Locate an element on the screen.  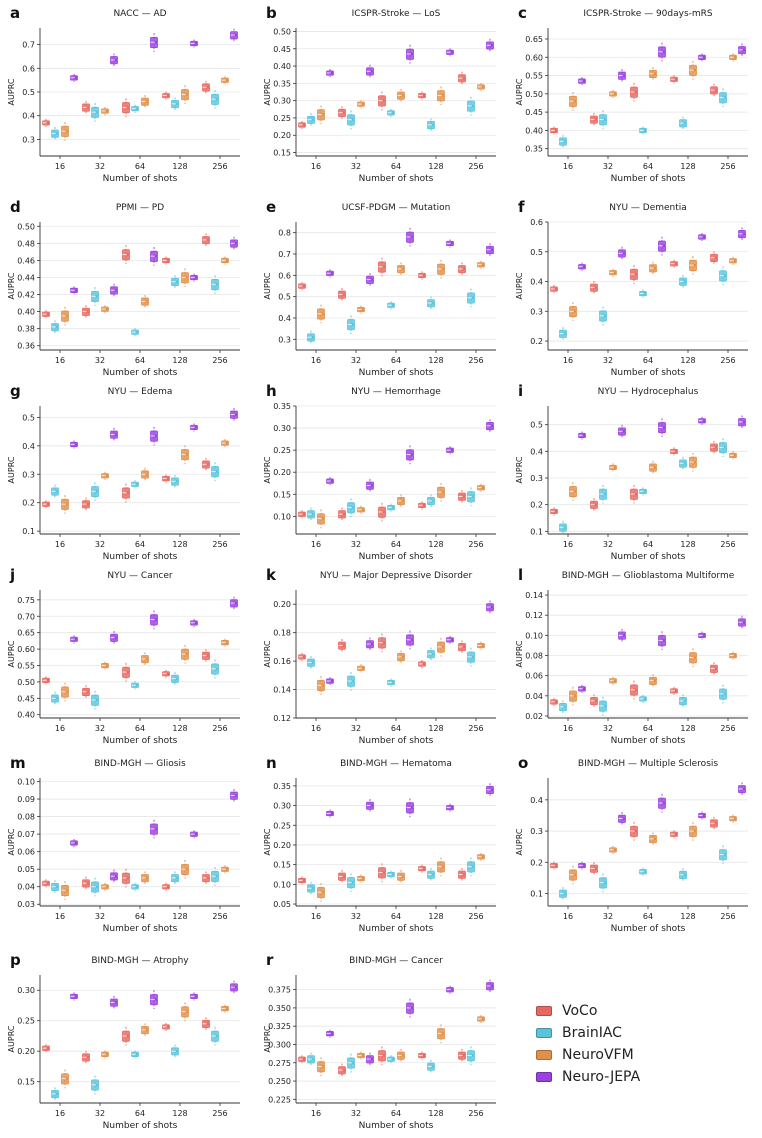
x-tick-label: 16 is located at coordinates (60, 728).